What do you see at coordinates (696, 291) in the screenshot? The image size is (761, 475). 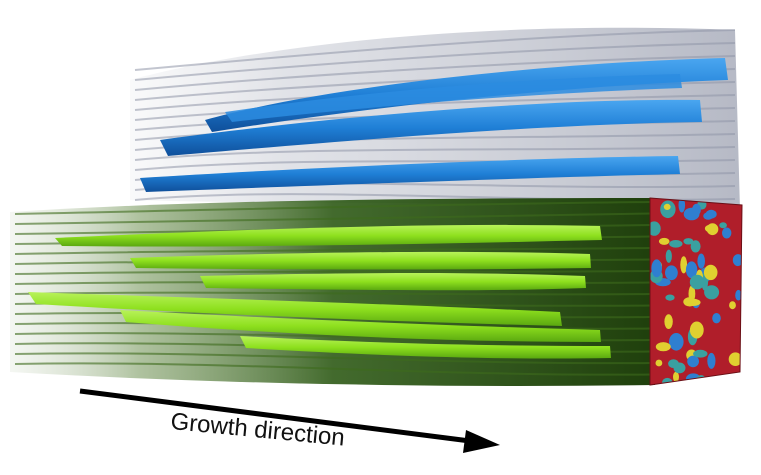 I see `cross-section-face` at bounding box center [696, 291].